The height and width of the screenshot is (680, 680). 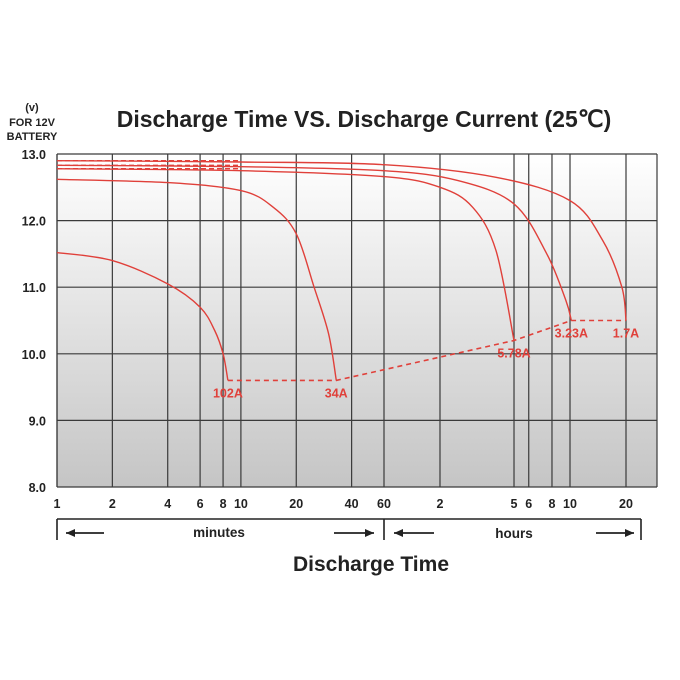 What do you see at coordinates (32, 137) in the screenshot?
I see `y-axis-label-line-2: BATTERY` at bounding box center [32, 137].